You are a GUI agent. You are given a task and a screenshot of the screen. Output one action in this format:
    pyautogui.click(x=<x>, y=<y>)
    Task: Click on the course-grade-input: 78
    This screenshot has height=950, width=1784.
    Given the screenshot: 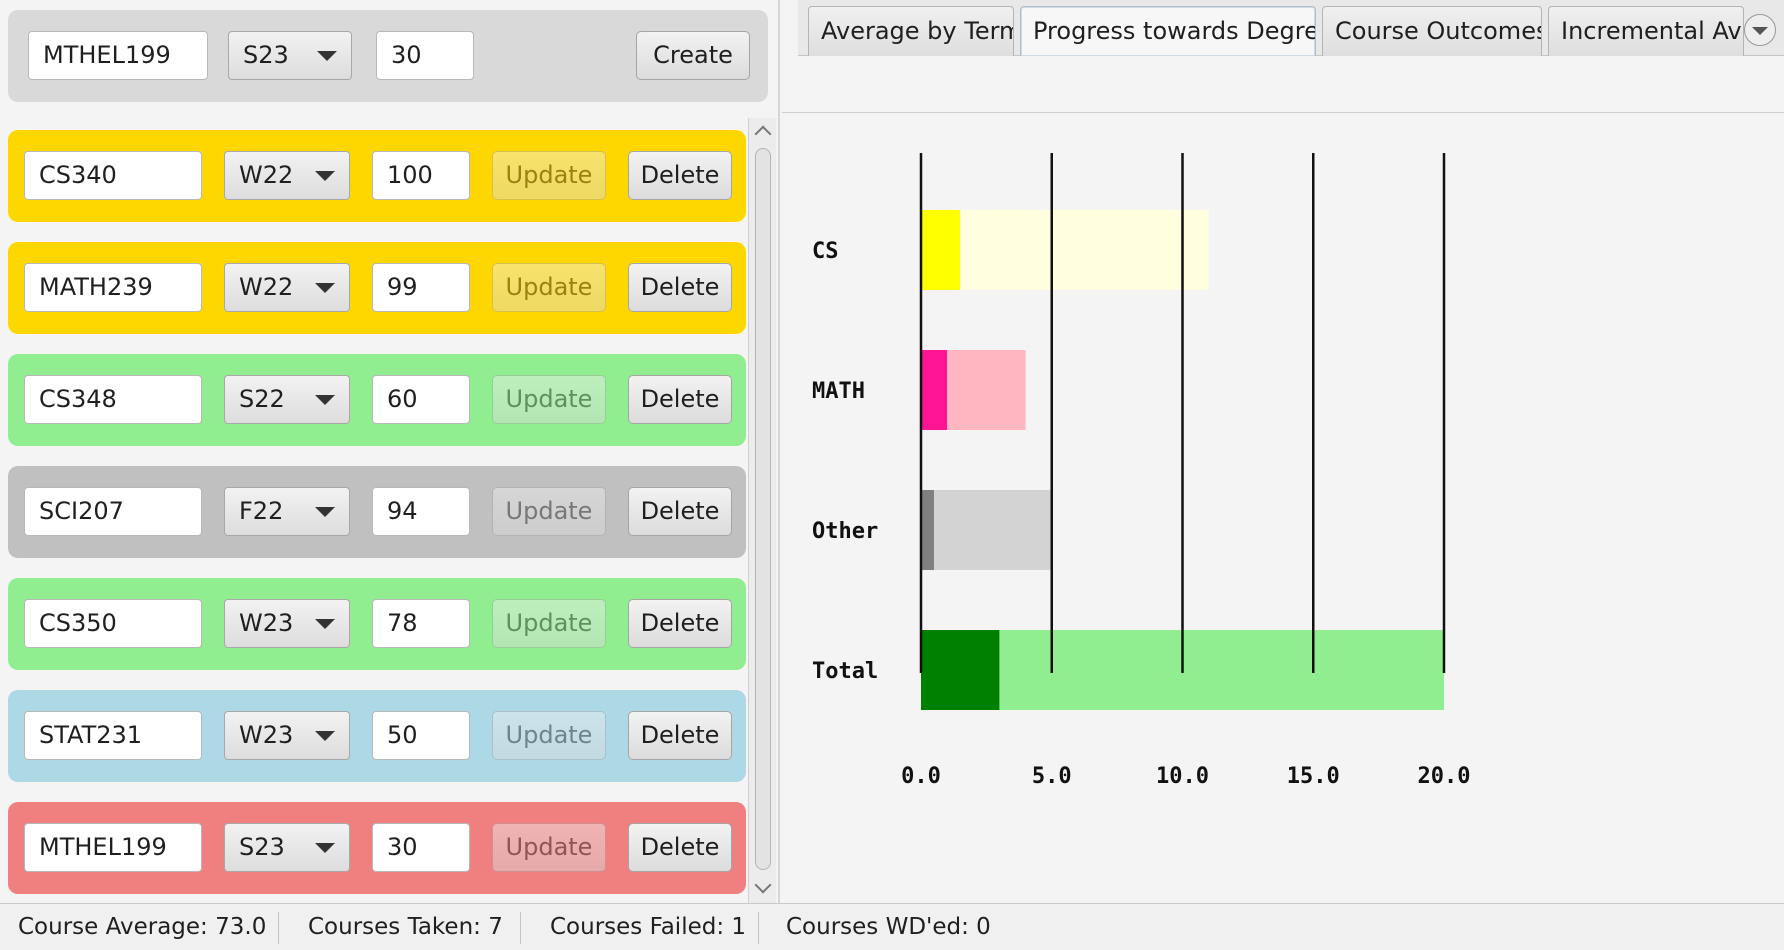 What is the action you would take?
    pyautogui.click(x=421, y=623)
    